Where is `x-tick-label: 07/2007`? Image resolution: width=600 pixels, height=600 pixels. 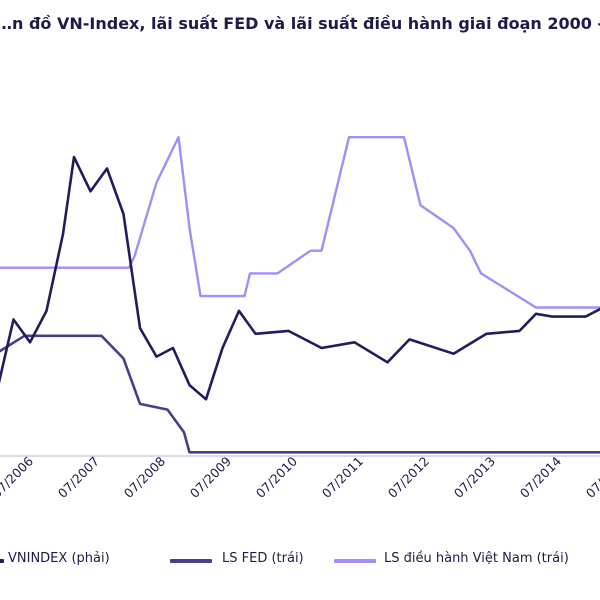 x-tick-label: 07/2007 is located at coordinates (78, 477).